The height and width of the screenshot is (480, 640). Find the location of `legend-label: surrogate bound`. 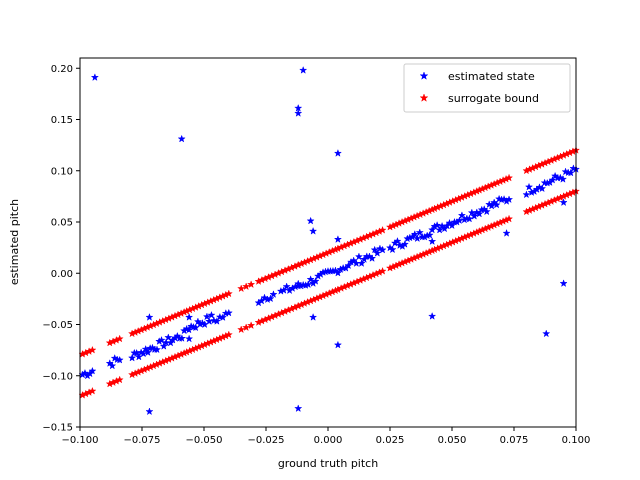

legend-label: surrogate bound is located at coordinates (493, 98).